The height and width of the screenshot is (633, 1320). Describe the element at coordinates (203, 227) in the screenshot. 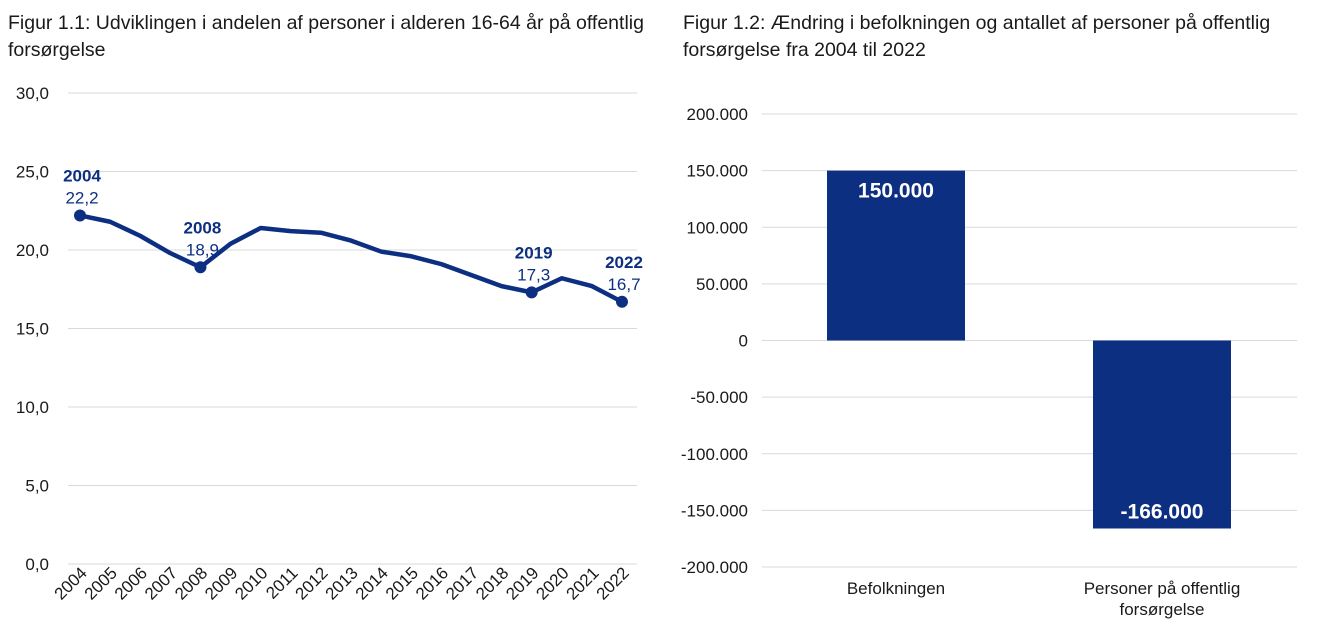

I see `annotation-year: 2008` at that location.